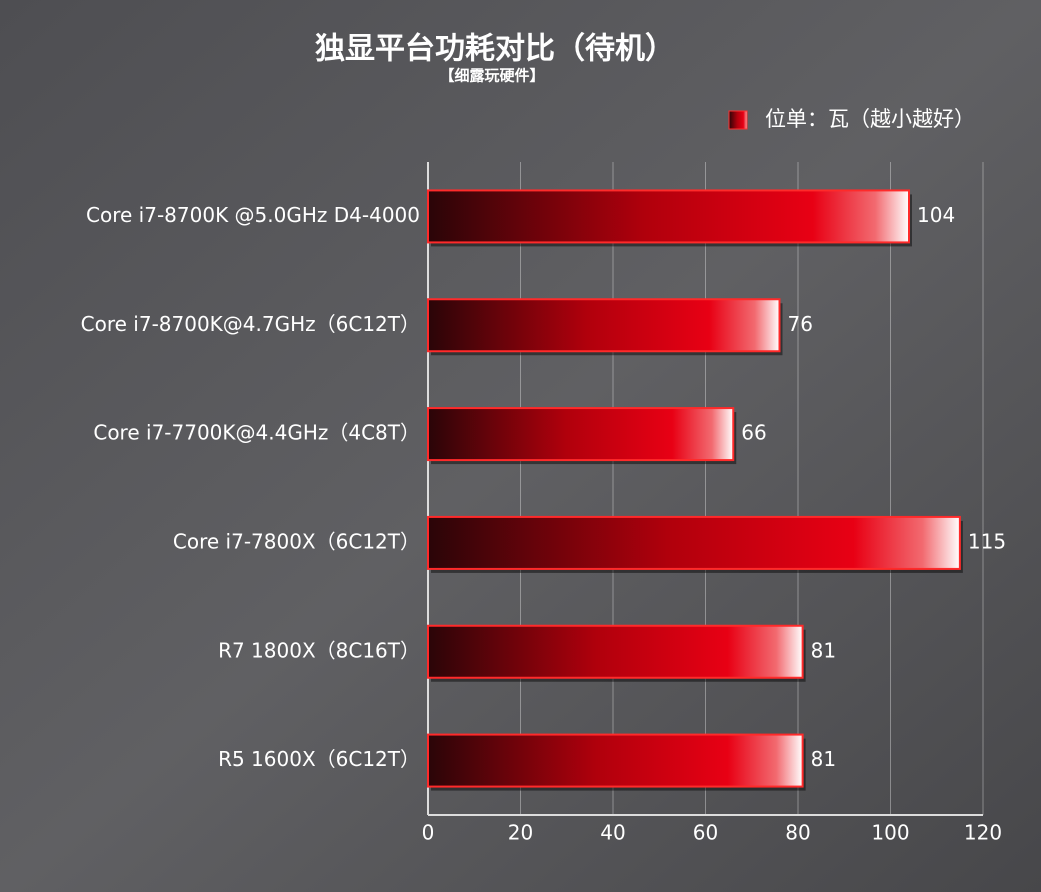  What do you see at coordinates (319, 759) in the screenshot?
I see `y-tick-label: R5 1600X（6C12T）` at bounding box center [319, 759].